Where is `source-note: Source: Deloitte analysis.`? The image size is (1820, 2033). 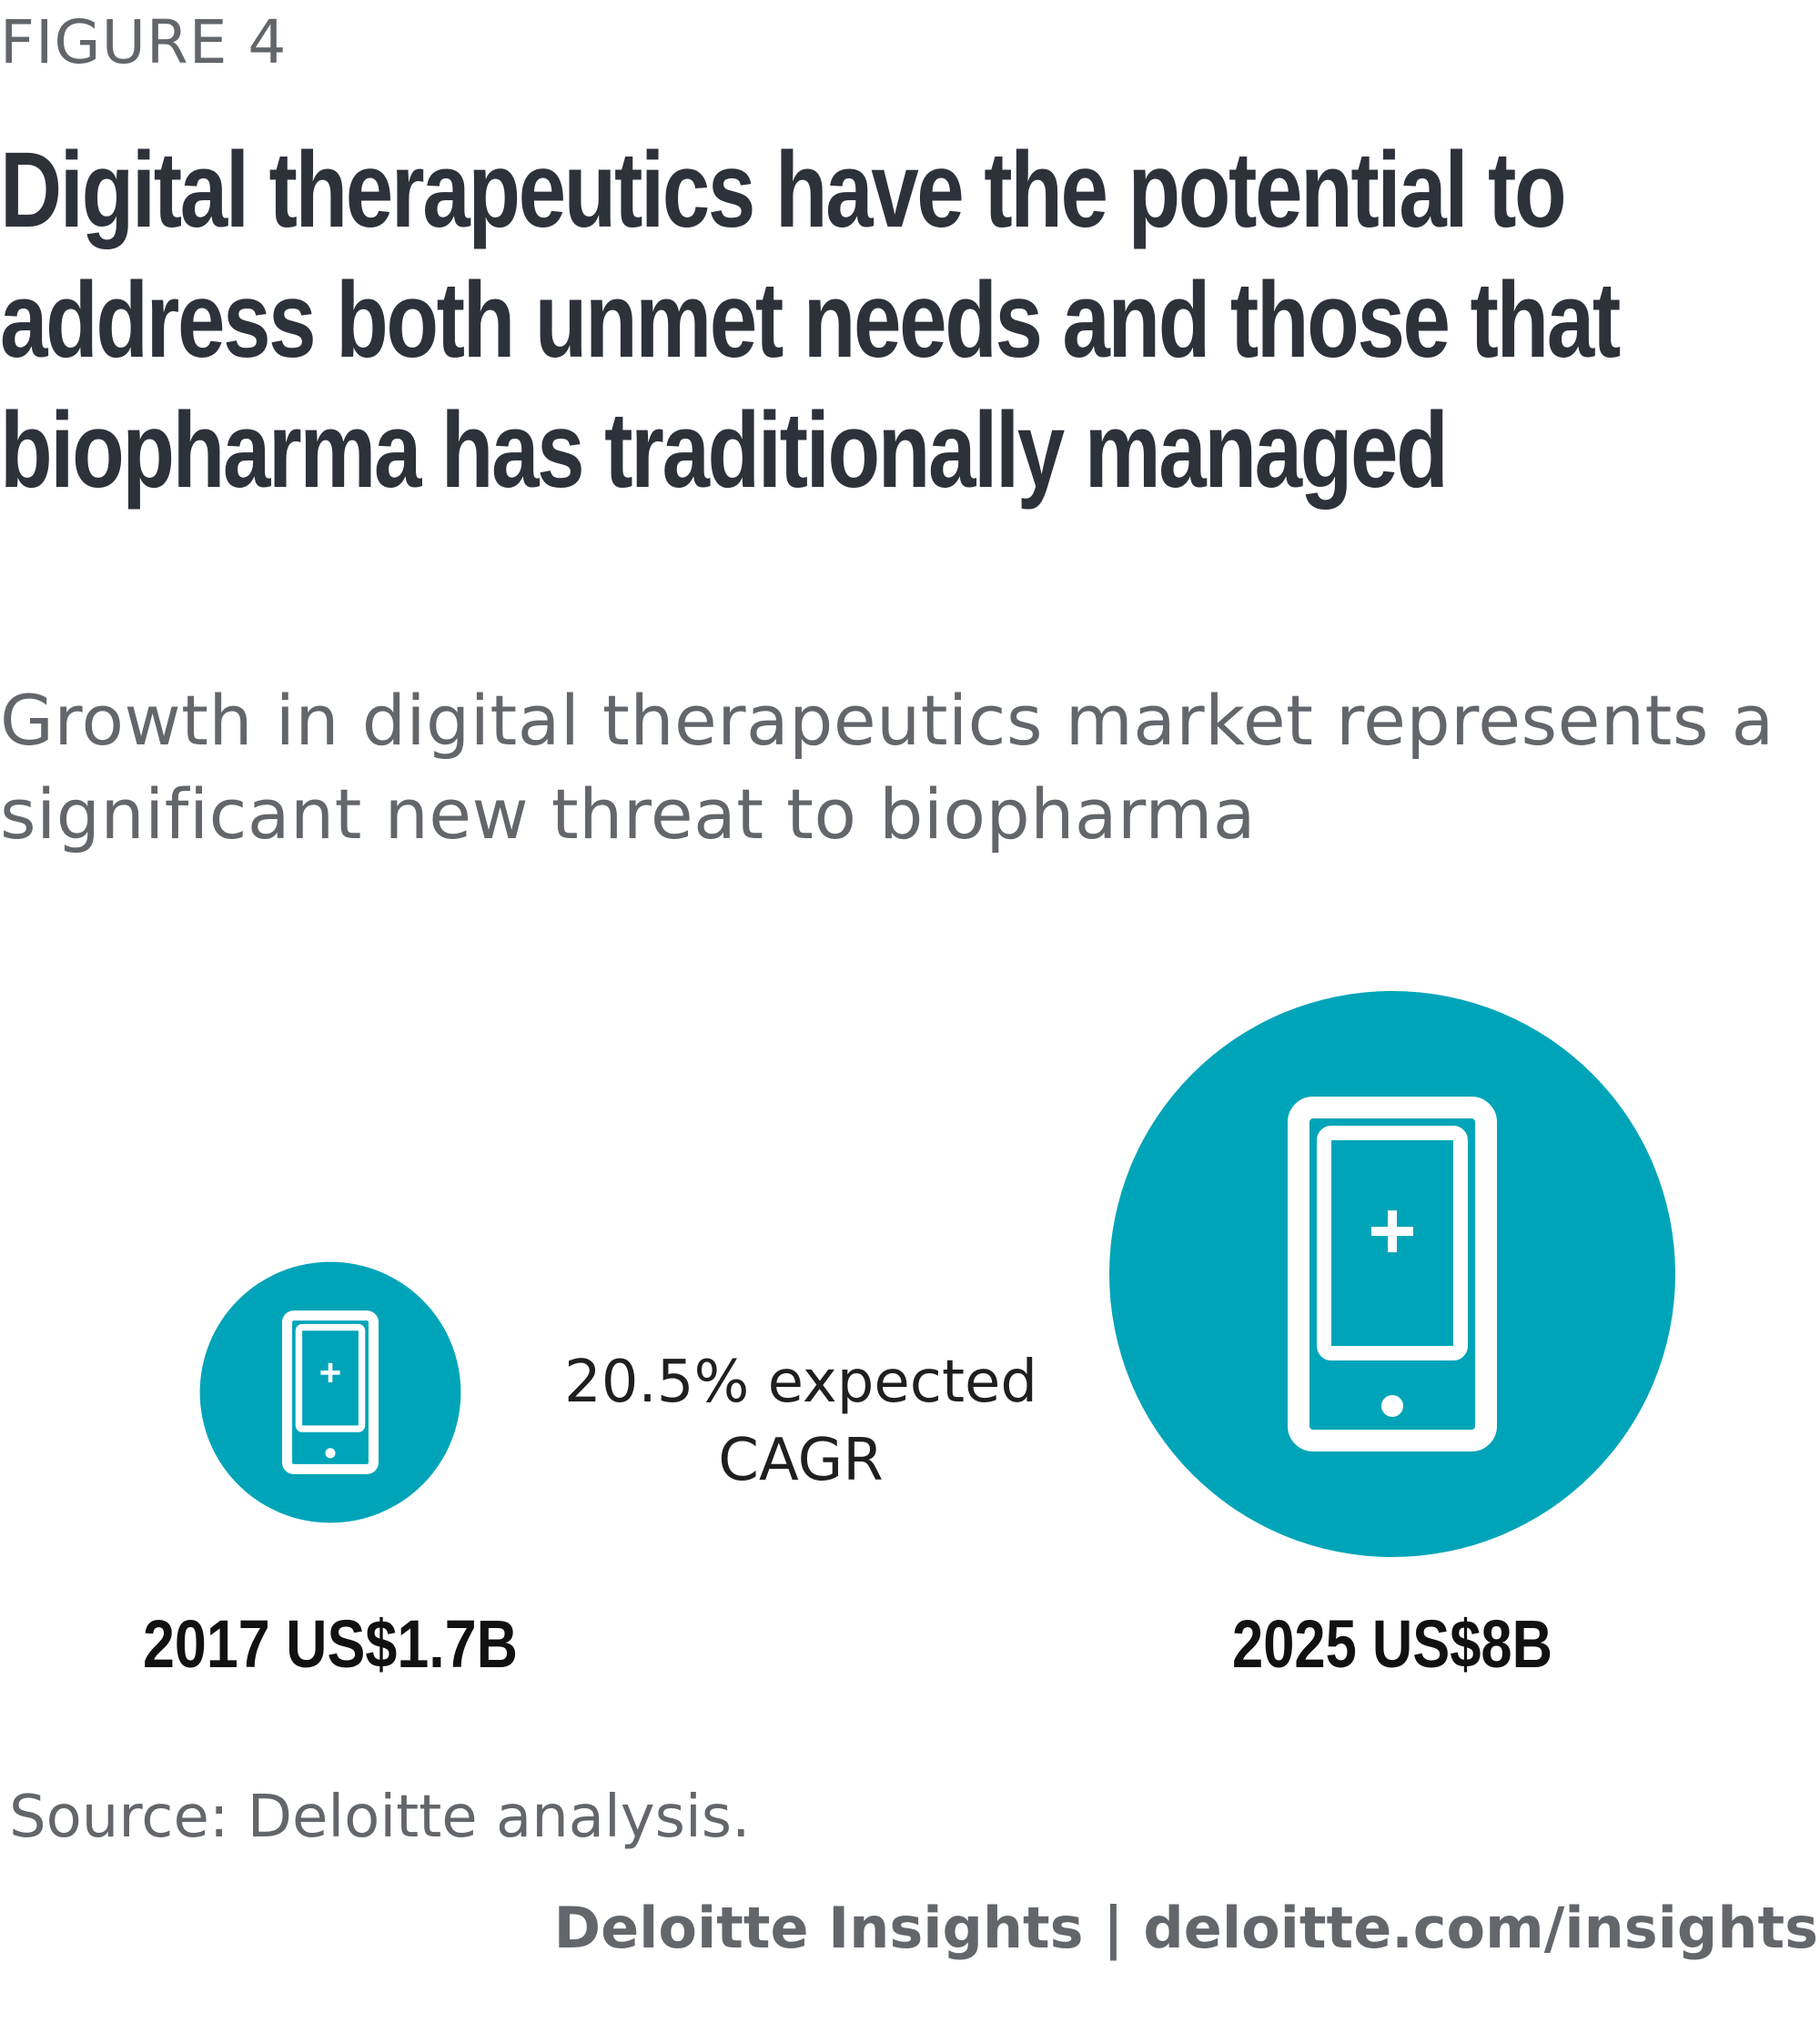 source-note: Source: Deloitte analysis. is located at coordinates (380, 1817).